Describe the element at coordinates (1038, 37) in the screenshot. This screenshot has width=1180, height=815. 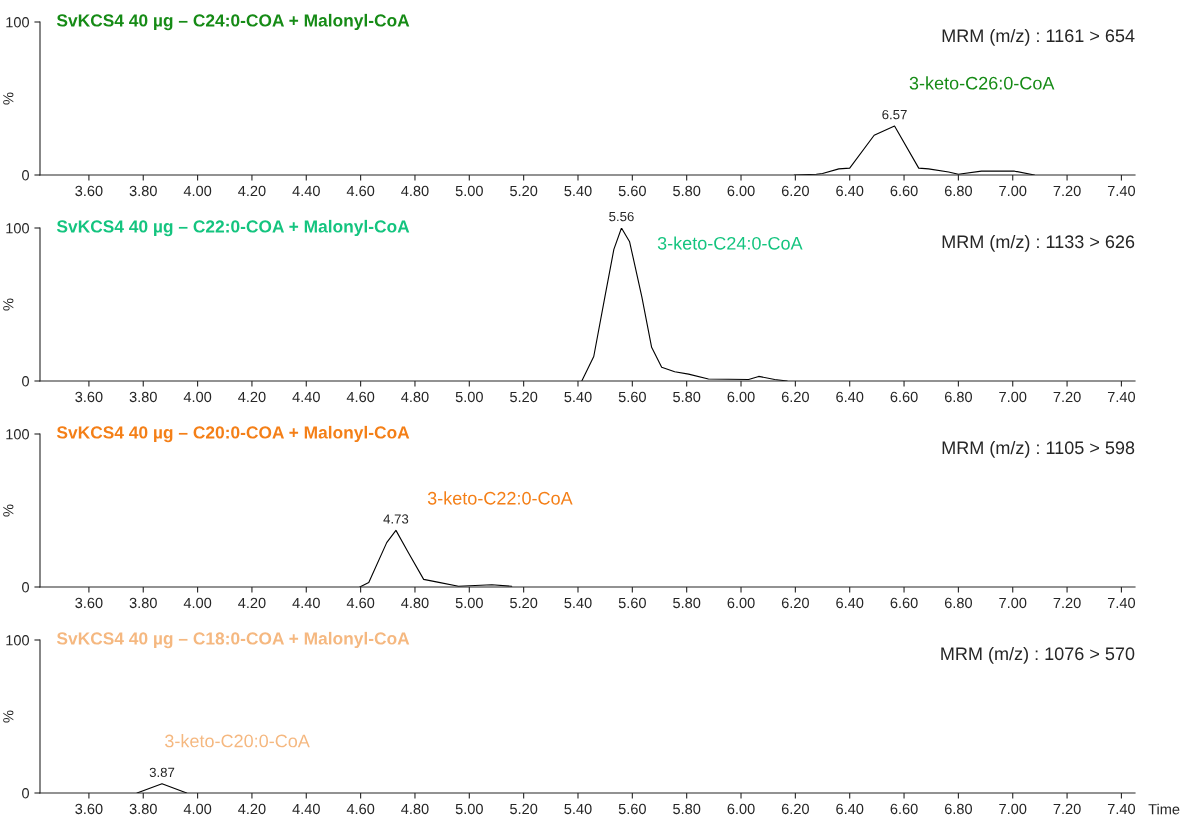
I see `annotation: MRM (m/z) : 1161 > 654` at that location.